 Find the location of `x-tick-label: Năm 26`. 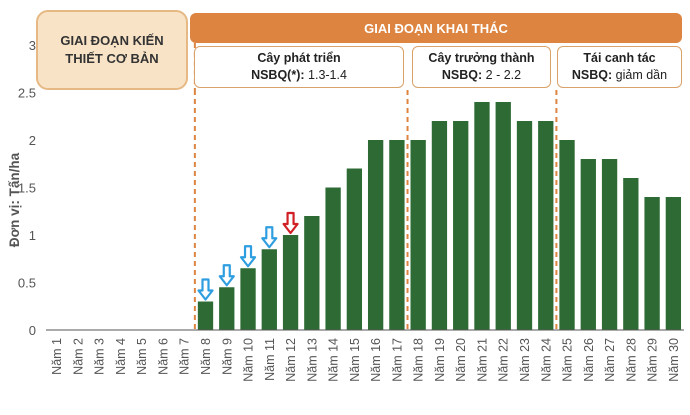

x-tick-label: Năm 26 is located at coordinates (589, 360).